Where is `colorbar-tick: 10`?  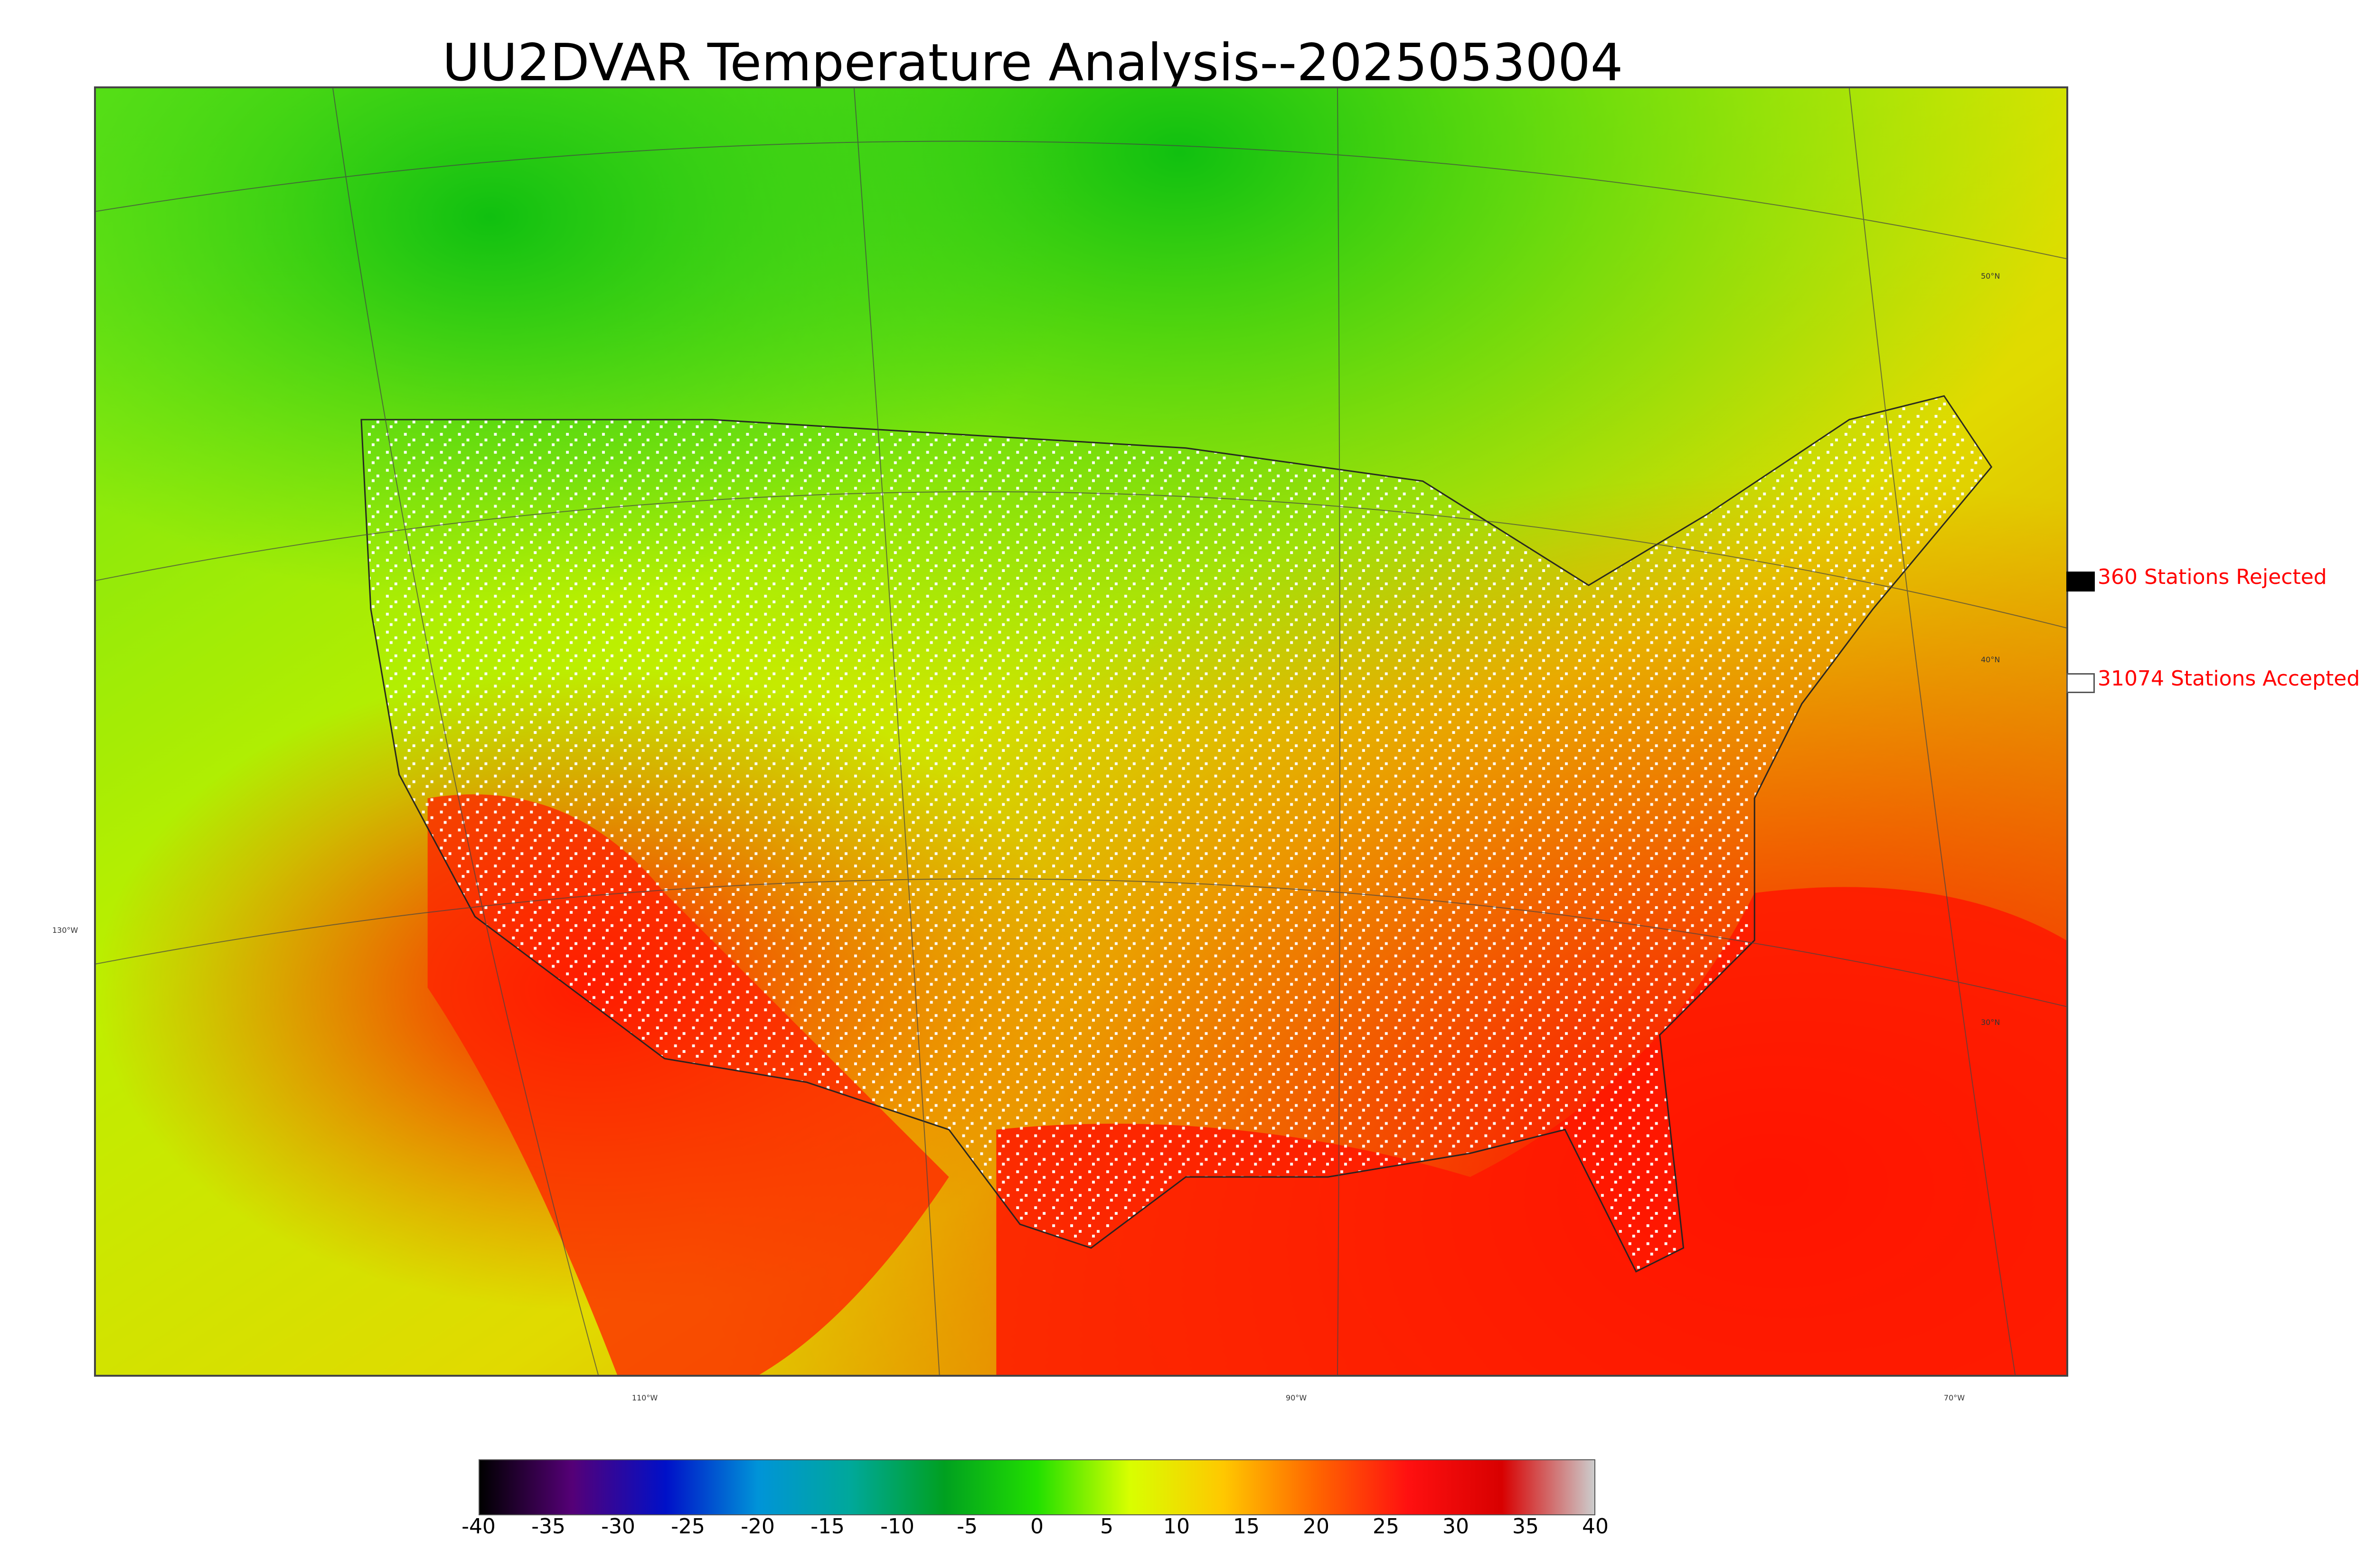 colorbar-tick: 10 is located at coordinates (1176, 1527).